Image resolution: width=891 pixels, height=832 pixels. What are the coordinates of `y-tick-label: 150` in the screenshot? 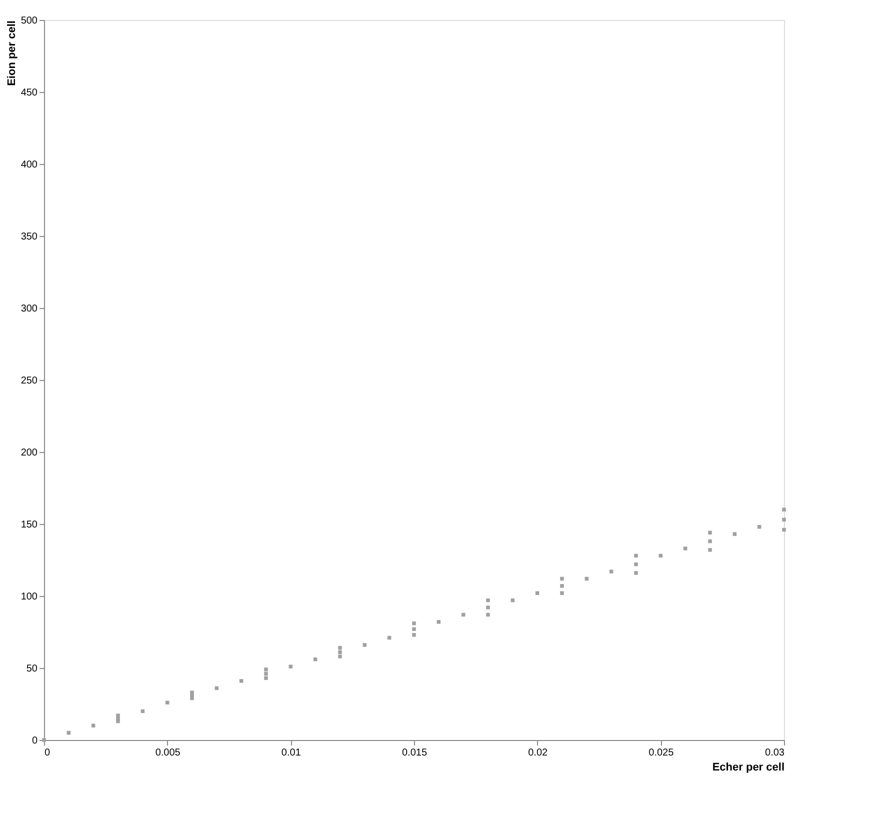 It's located at (29, 525).